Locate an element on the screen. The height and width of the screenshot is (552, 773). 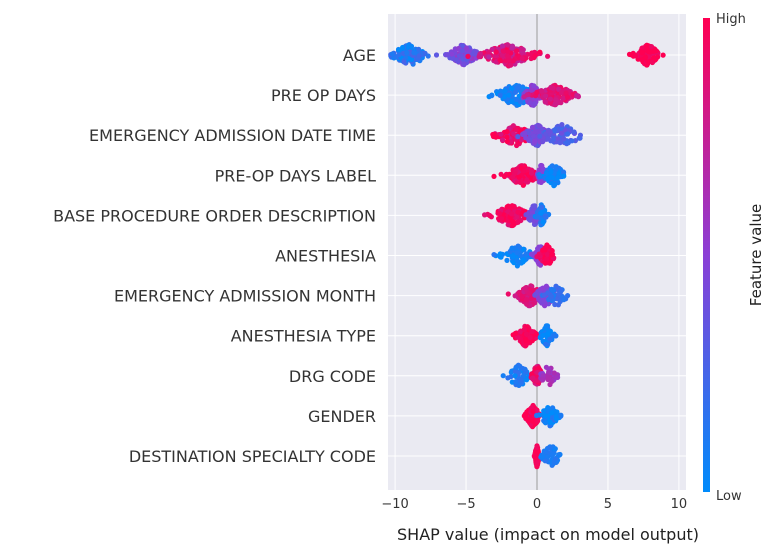
feature-label: AGE is located at coordinates (359, 55).